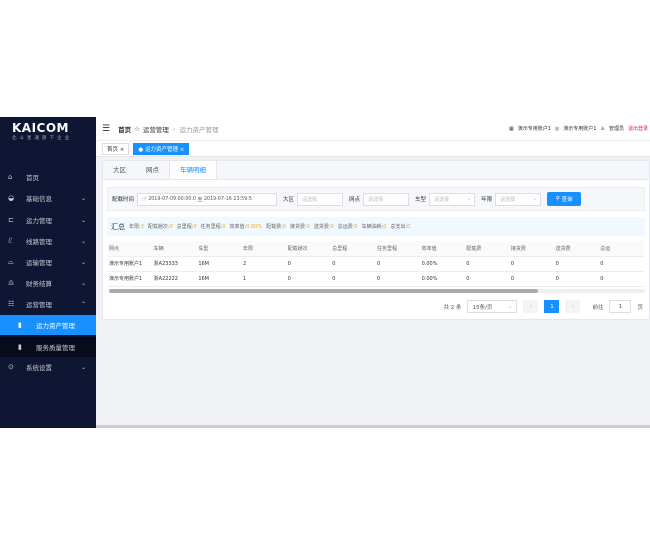 This screenshot has width=650, height=550. I want to click on brand-slogan: 北斗星通旗下企业, so click(42, 138).